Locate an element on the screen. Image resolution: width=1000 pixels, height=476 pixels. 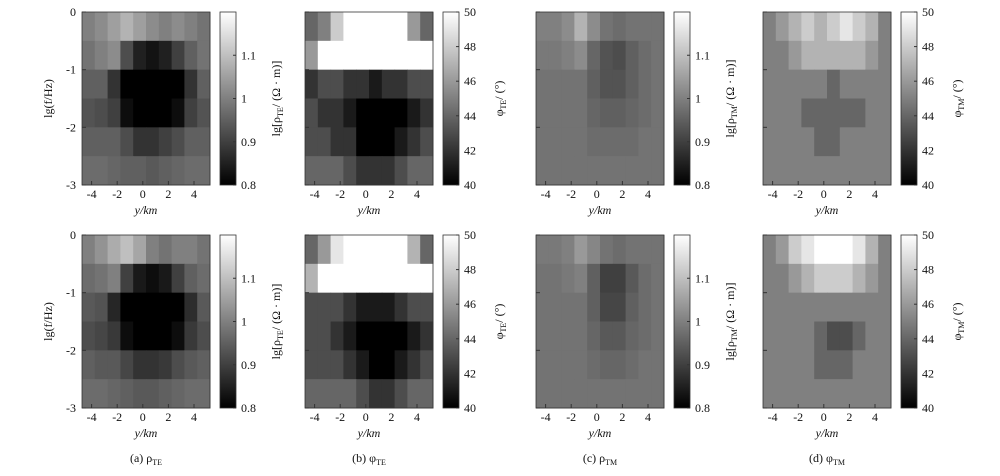
x-tick-label: 0 is located at coordinates (366, 417).